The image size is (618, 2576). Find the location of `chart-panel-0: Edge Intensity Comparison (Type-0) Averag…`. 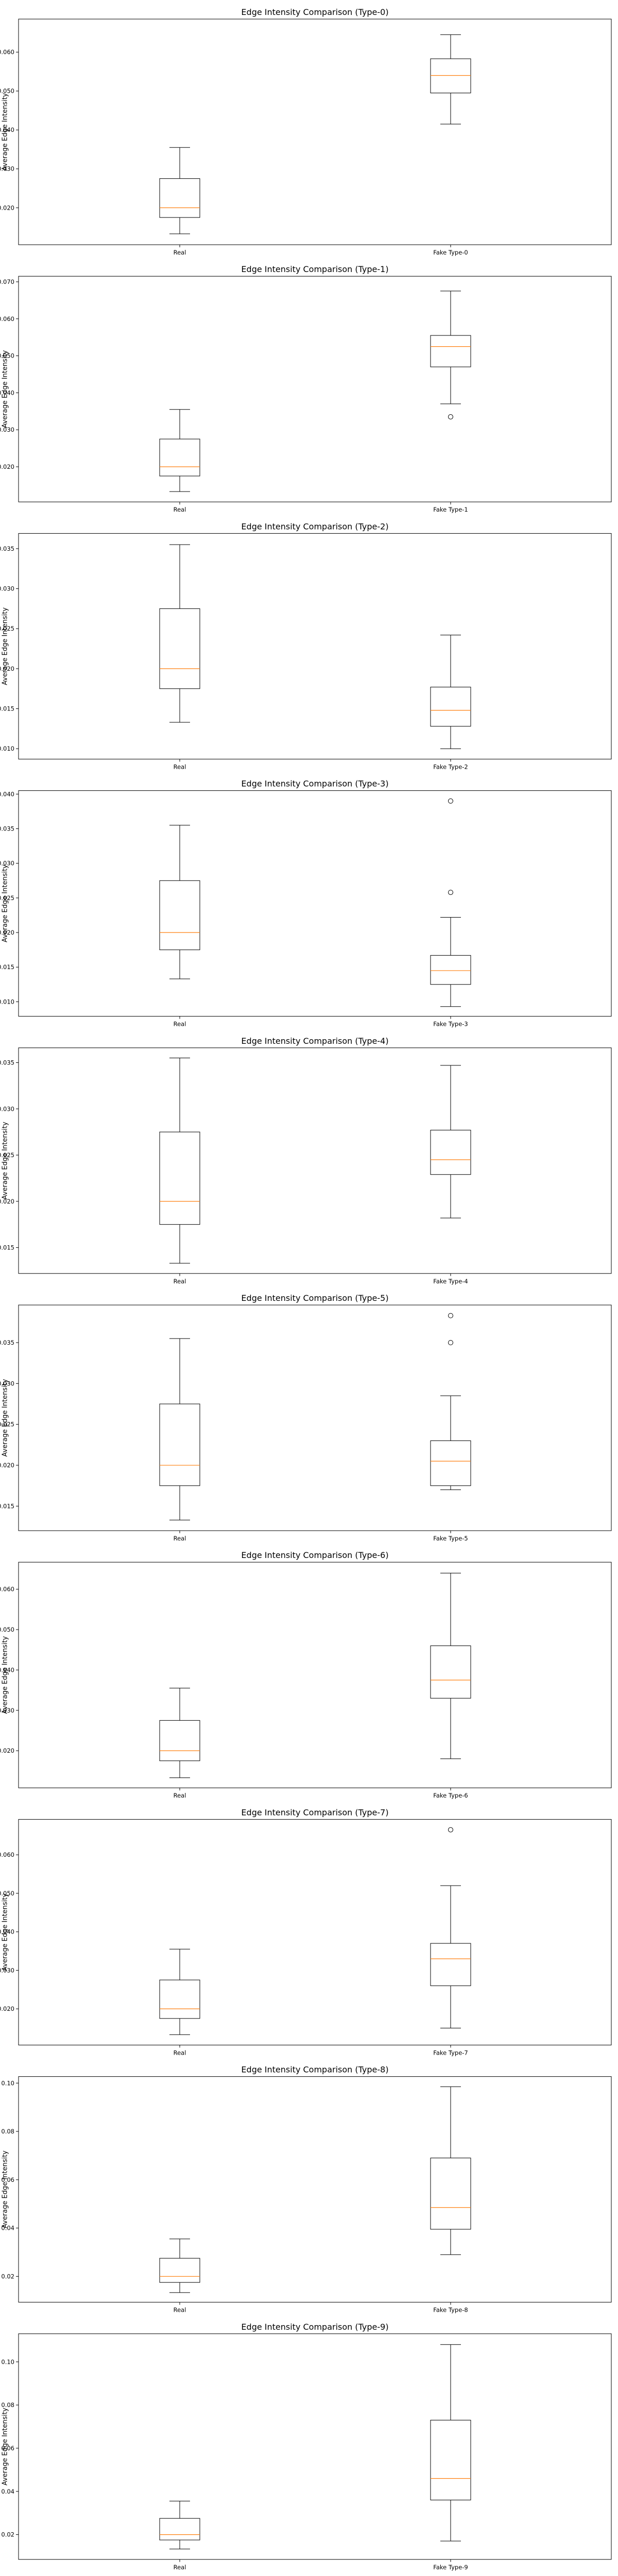

chart-panel-0: Edge Intensity Comparison (Type-0) Averag… is located at coordinates (306, 131).